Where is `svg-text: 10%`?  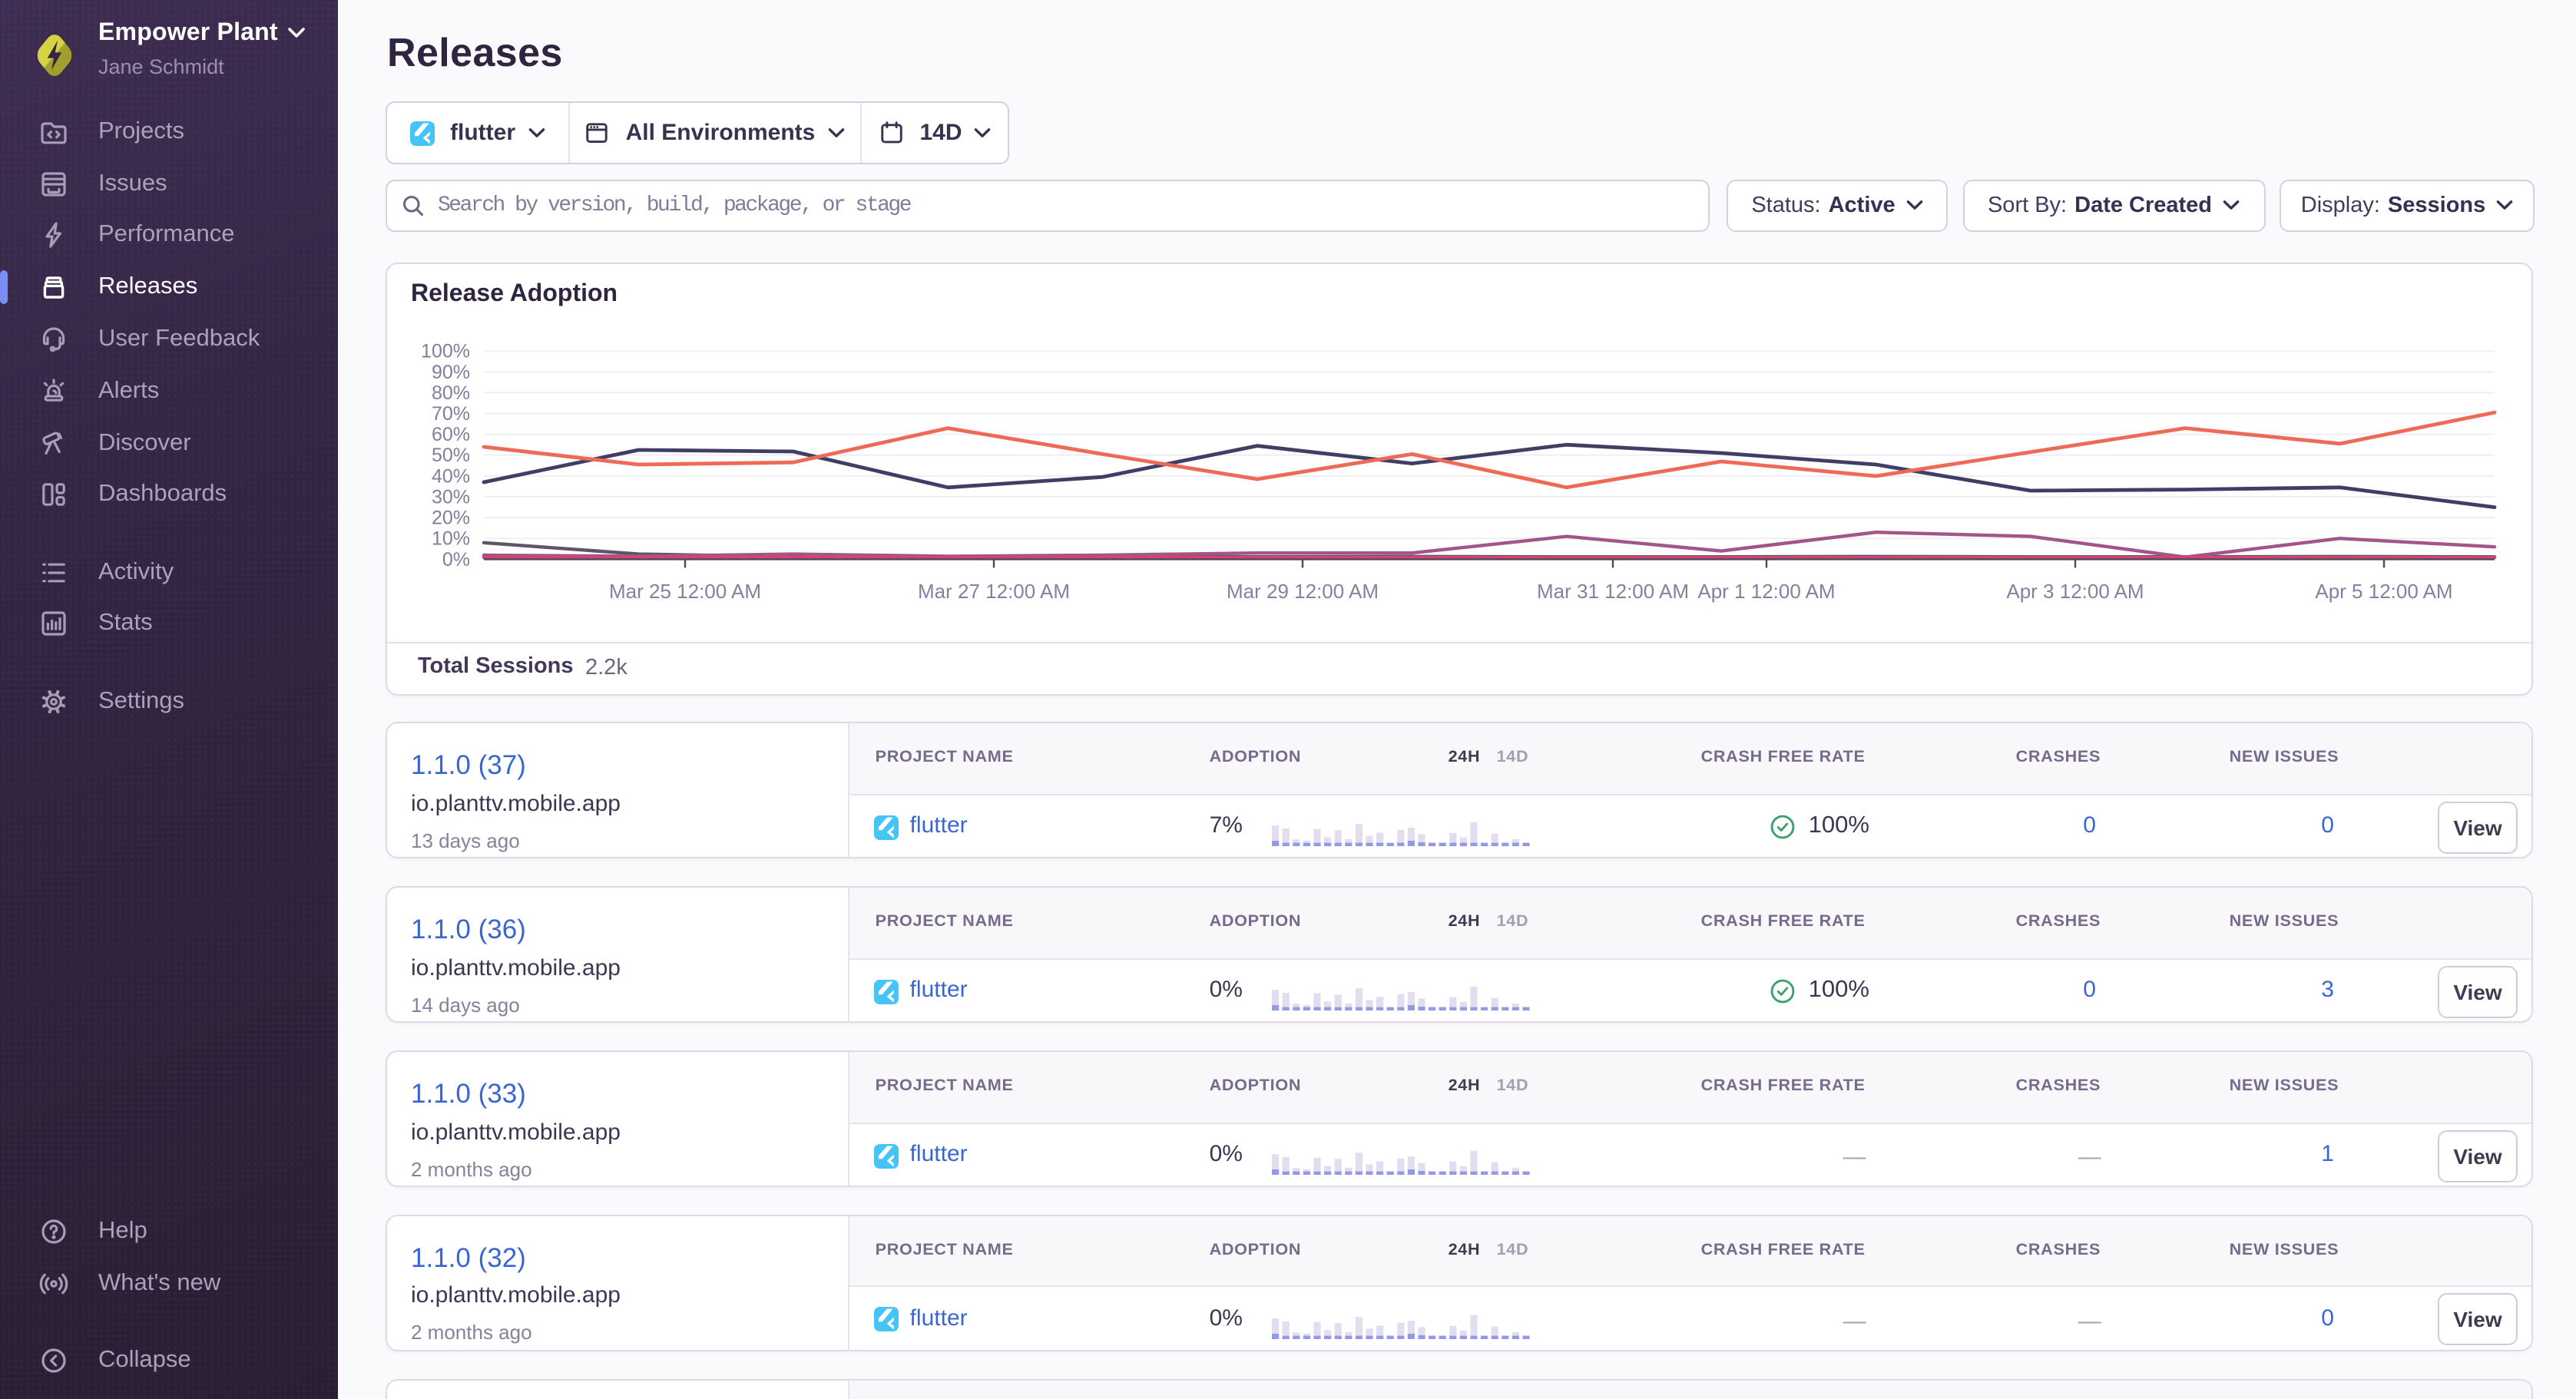 svg-text: 10% is located at coordinates (451, 538).